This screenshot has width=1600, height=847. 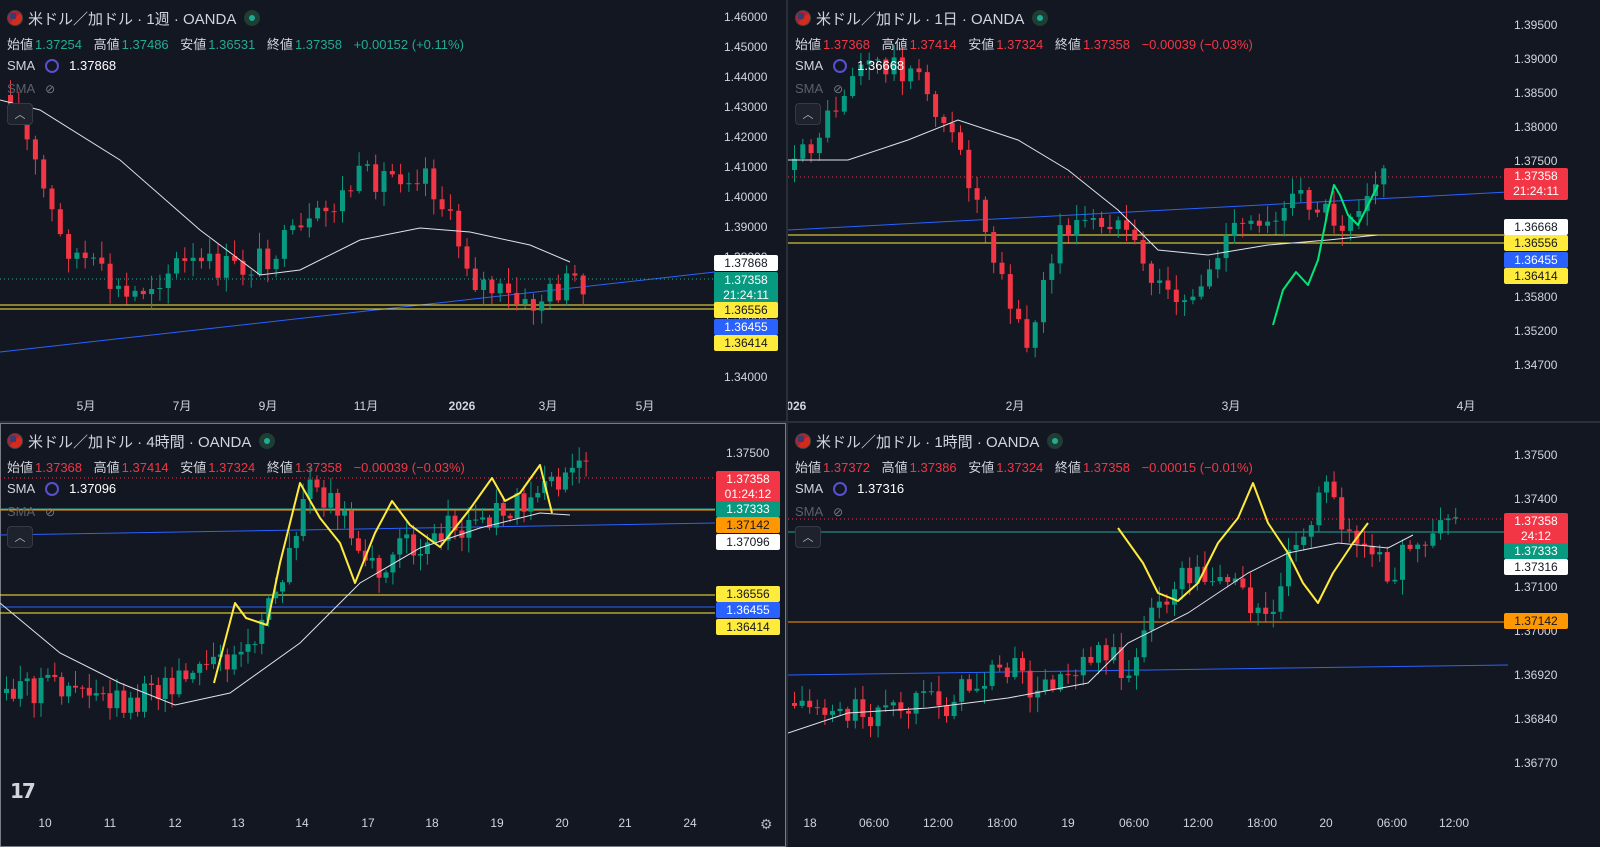 What do you see at coordinates (1536, 675) in the screenshot?
I see `price-tick: 1.36920` at bounding box center [1536, 675].